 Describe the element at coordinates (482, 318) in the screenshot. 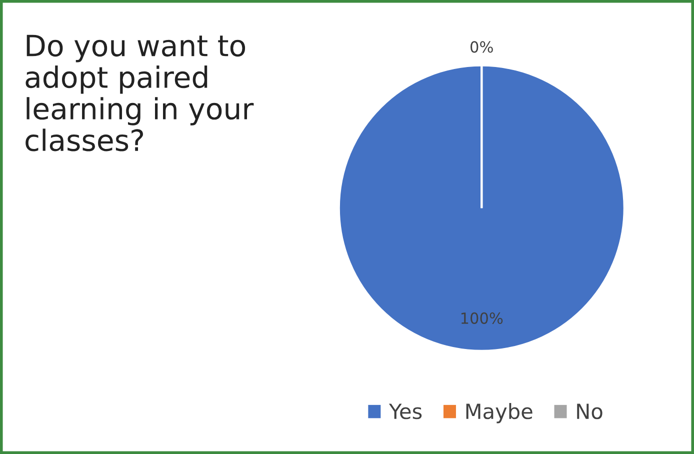

I see `data-label: 100%` at that location.